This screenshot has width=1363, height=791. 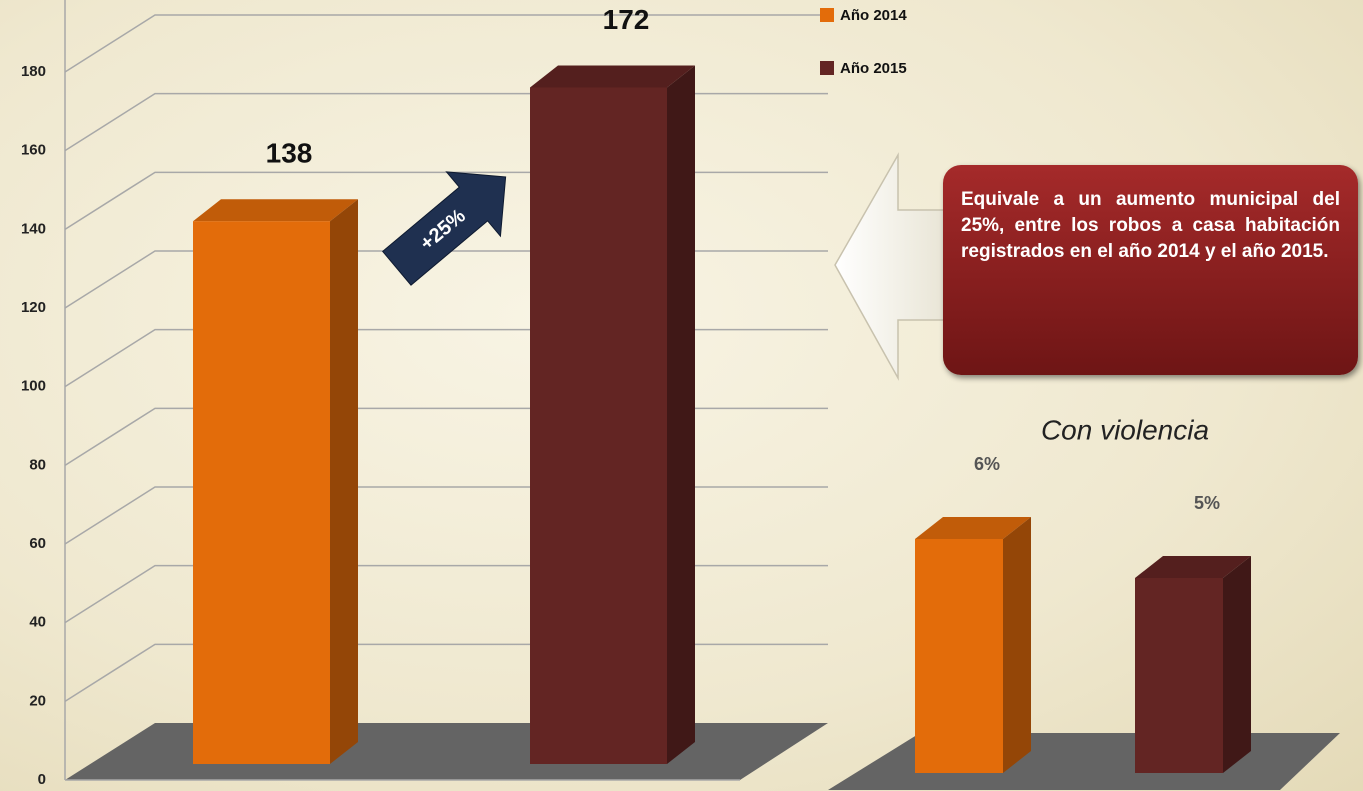 I want to click on growth-arrow: +25%, so click(x=444, y=228).